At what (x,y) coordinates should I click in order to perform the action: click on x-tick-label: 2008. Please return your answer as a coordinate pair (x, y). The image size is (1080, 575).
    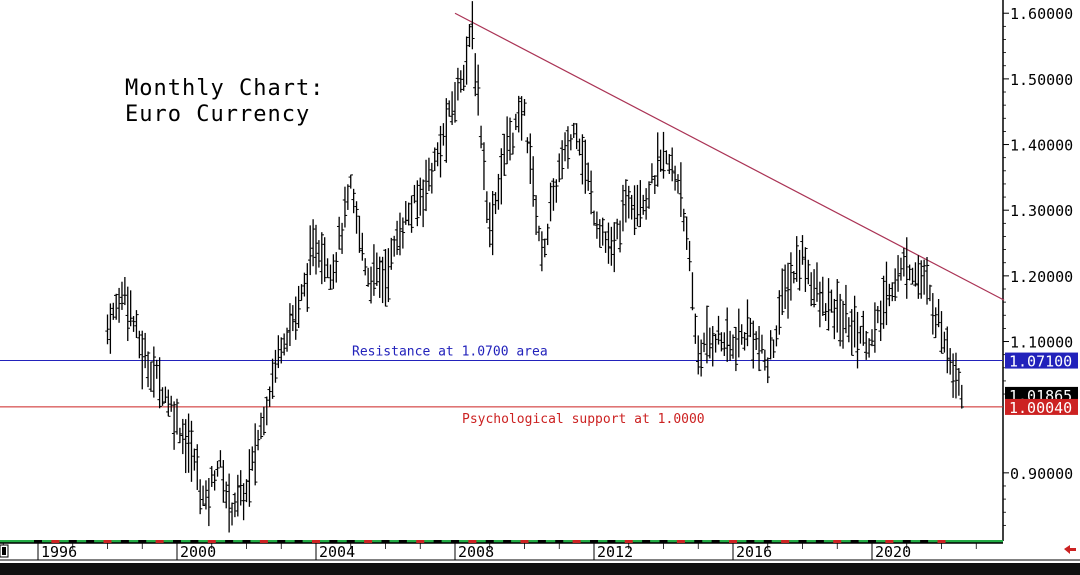
    Looking at the image, I should click on (476, 552).